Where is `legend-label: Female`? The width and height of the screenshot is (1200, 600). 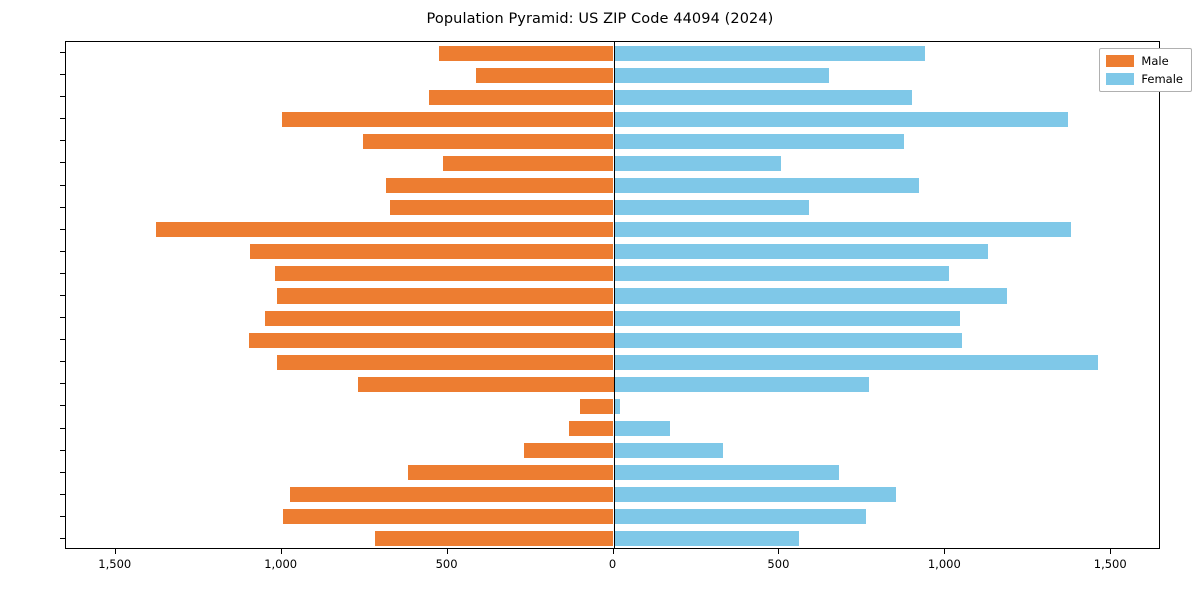 legend-label: Female is located at coordinates (1162, 79).